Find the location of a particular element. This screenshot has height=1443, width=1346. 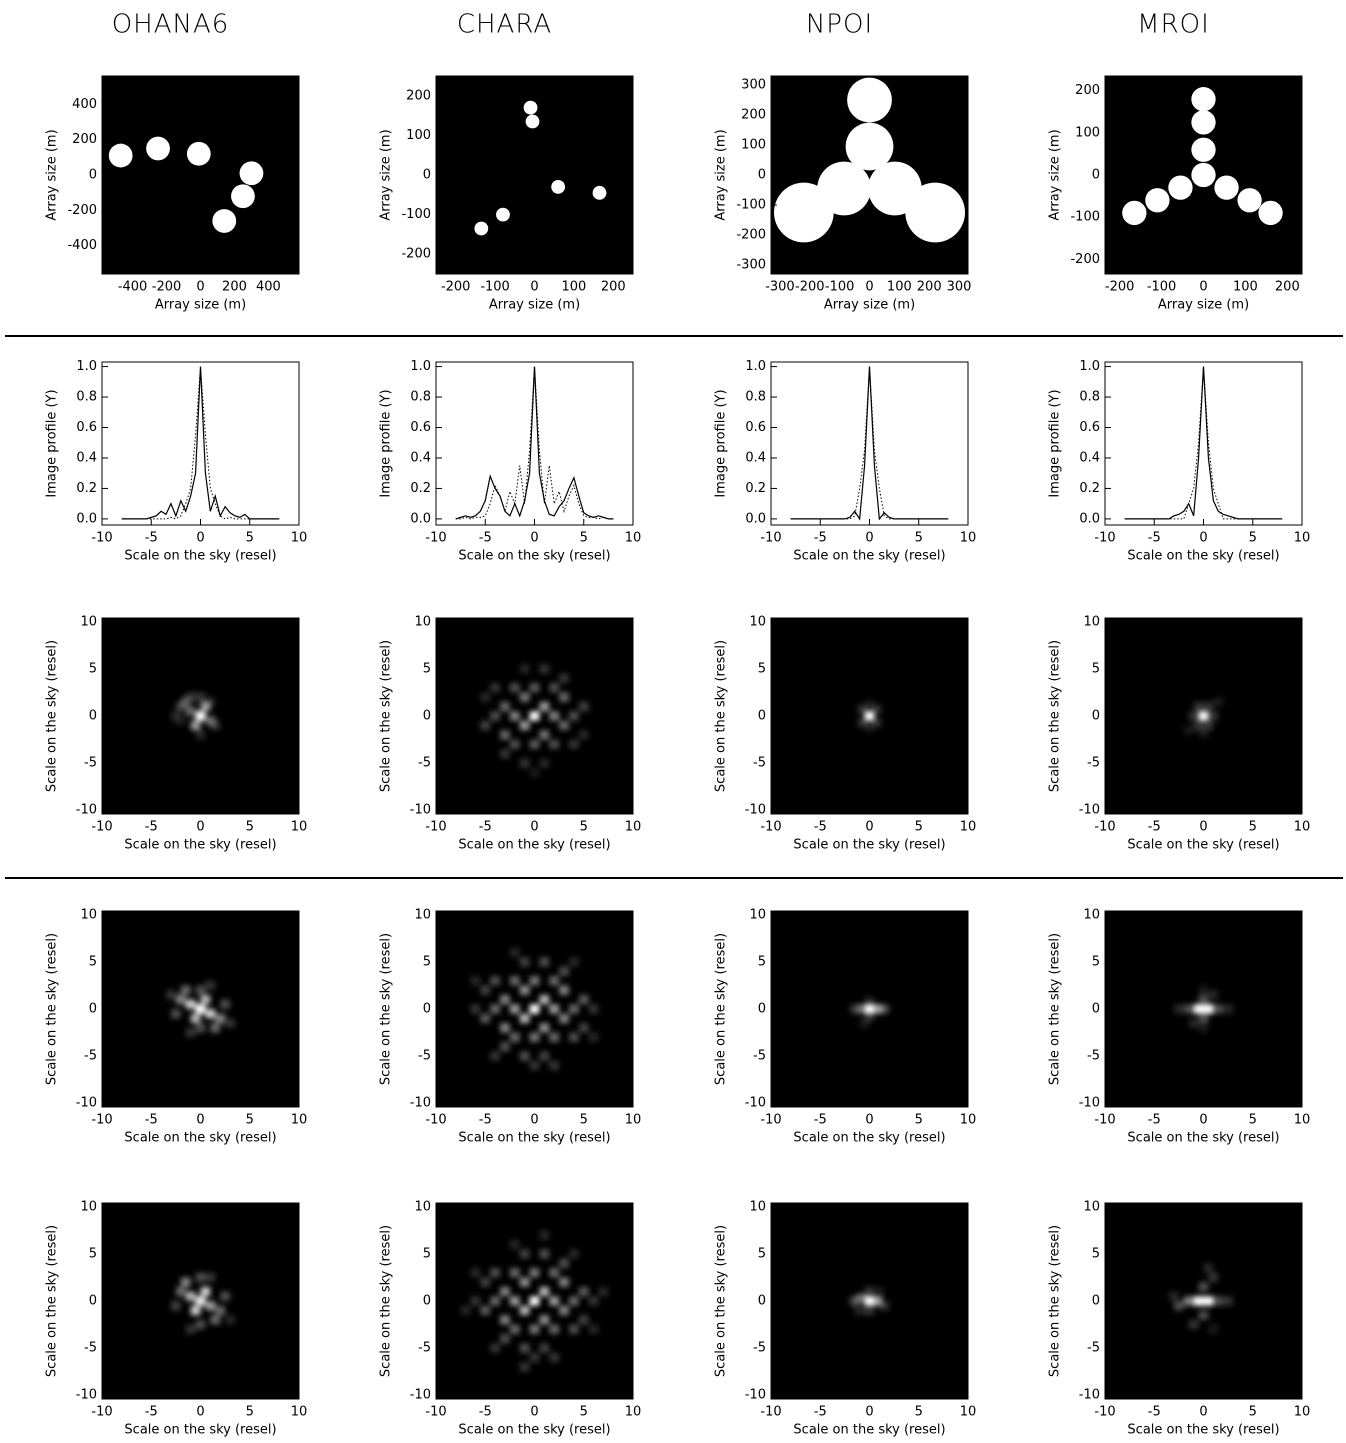

x-tick-label: -100 is located at coordinates (1162, 287).